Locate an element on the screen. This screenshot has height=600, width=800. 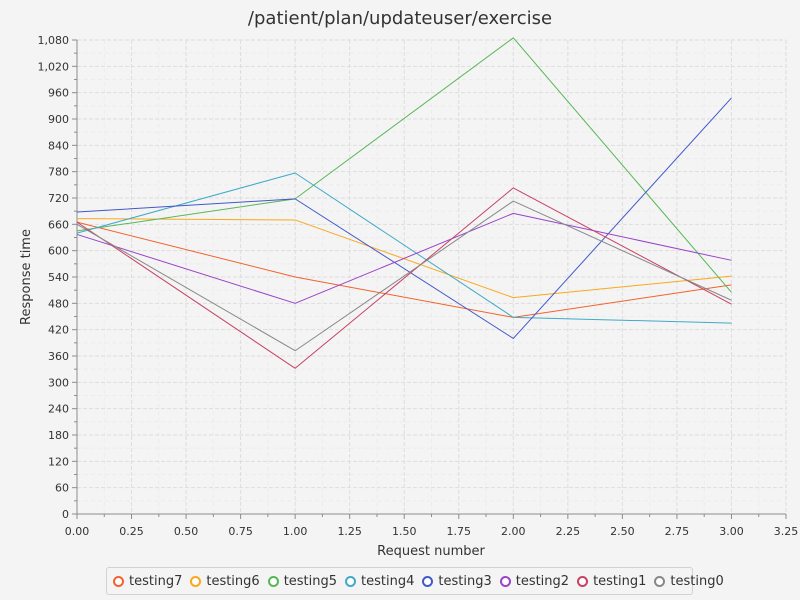
x-tick-label: 1.00 is located at coordinates (295, 531).